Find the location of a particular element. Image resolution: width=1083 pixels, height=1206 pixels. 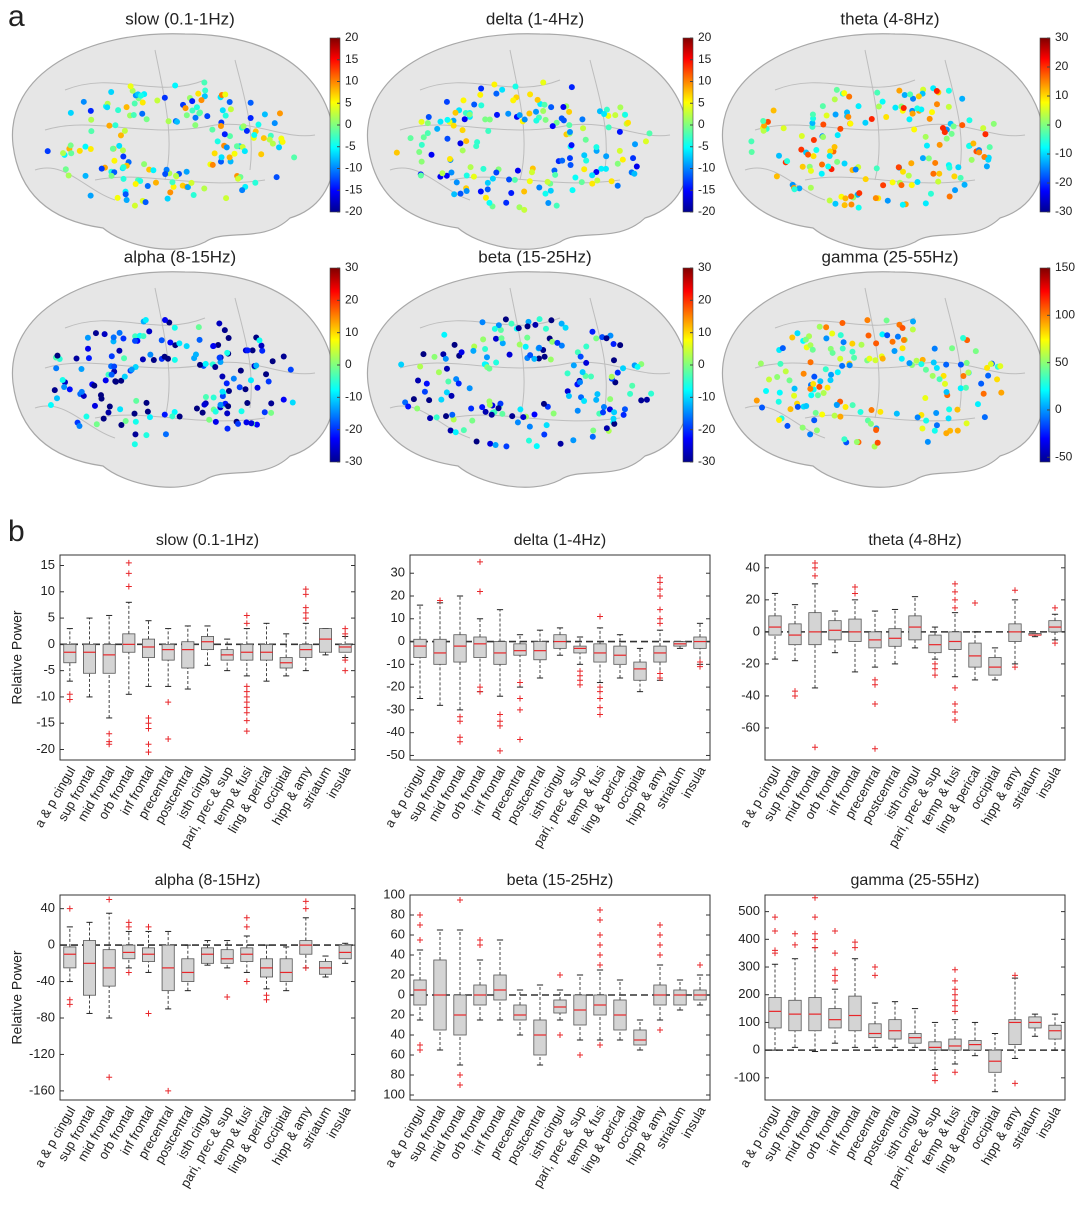

colorbar-tick-label: 20 is located at coordinates (705, 300).